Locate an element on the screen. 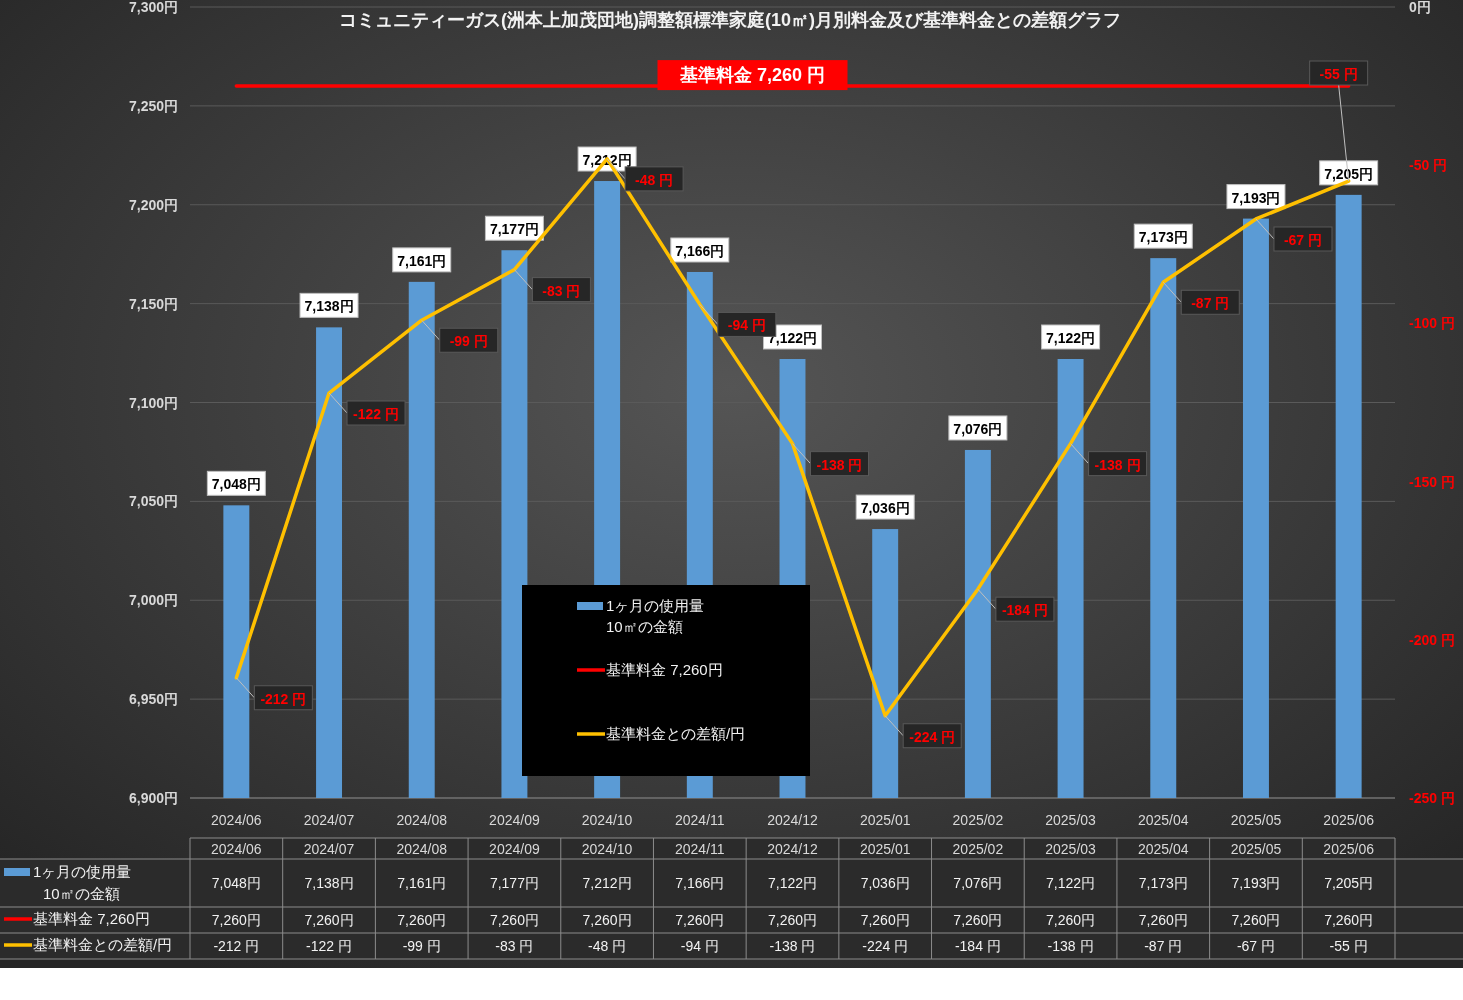  y2-tick-label: -150 円 is located at coordinates (1432, 481).